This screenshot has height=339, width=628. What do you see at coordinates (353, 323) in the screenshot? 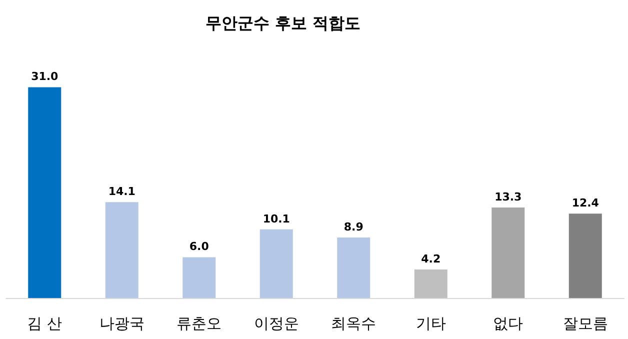
I see `x-tick-label: 최옥수` at bounding box center [353, 323].